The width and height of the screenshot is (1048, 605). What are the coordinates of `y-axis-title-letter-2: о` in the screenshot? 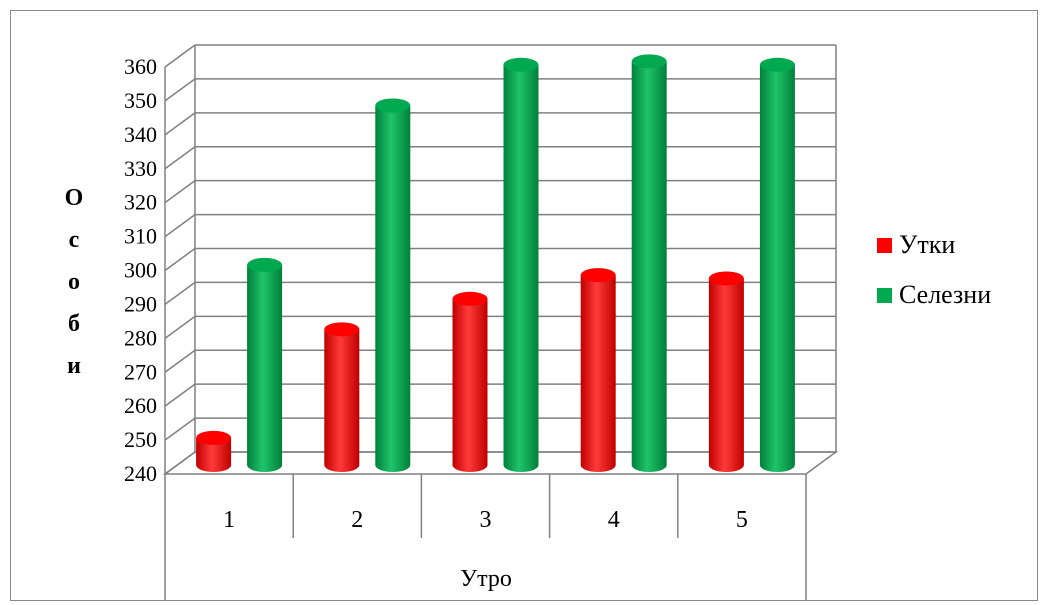 It's located at (74, 282).